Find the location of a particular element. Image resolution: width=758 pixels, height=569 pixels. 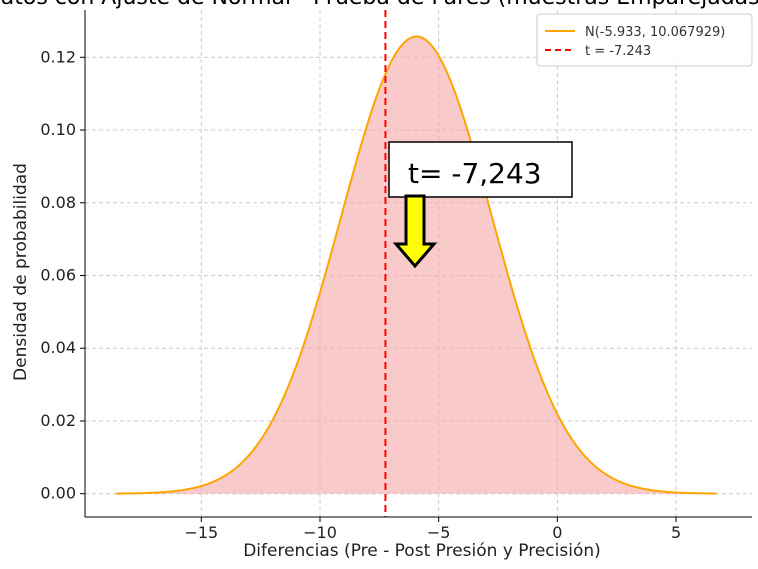

y-tick-label: 0.12 is located at coordinates (58, 56).